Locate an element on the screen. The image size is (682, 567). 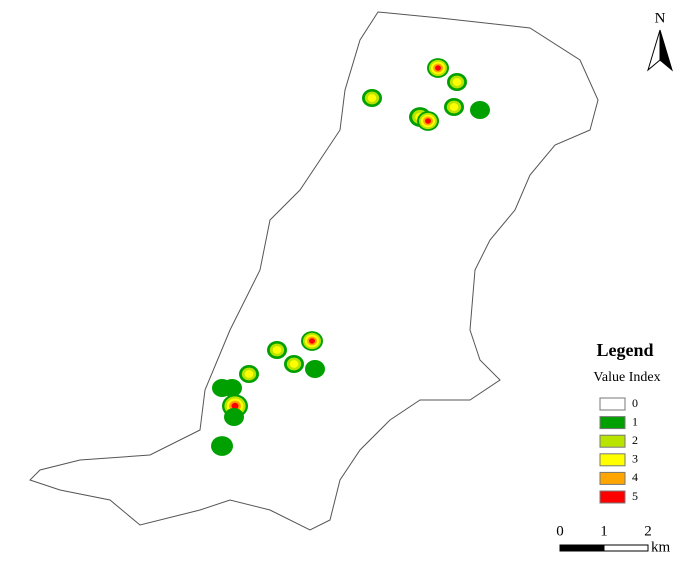
scale-label: 2 is located at coordinates (648, 531).